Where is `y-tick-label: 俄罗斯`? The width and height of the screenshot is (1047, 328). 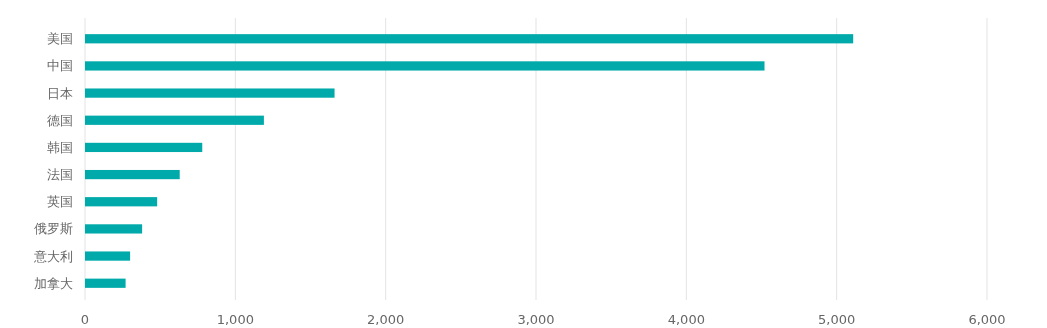
y-tick-label: 俄罗斯 is located at coordinates (53, 229).